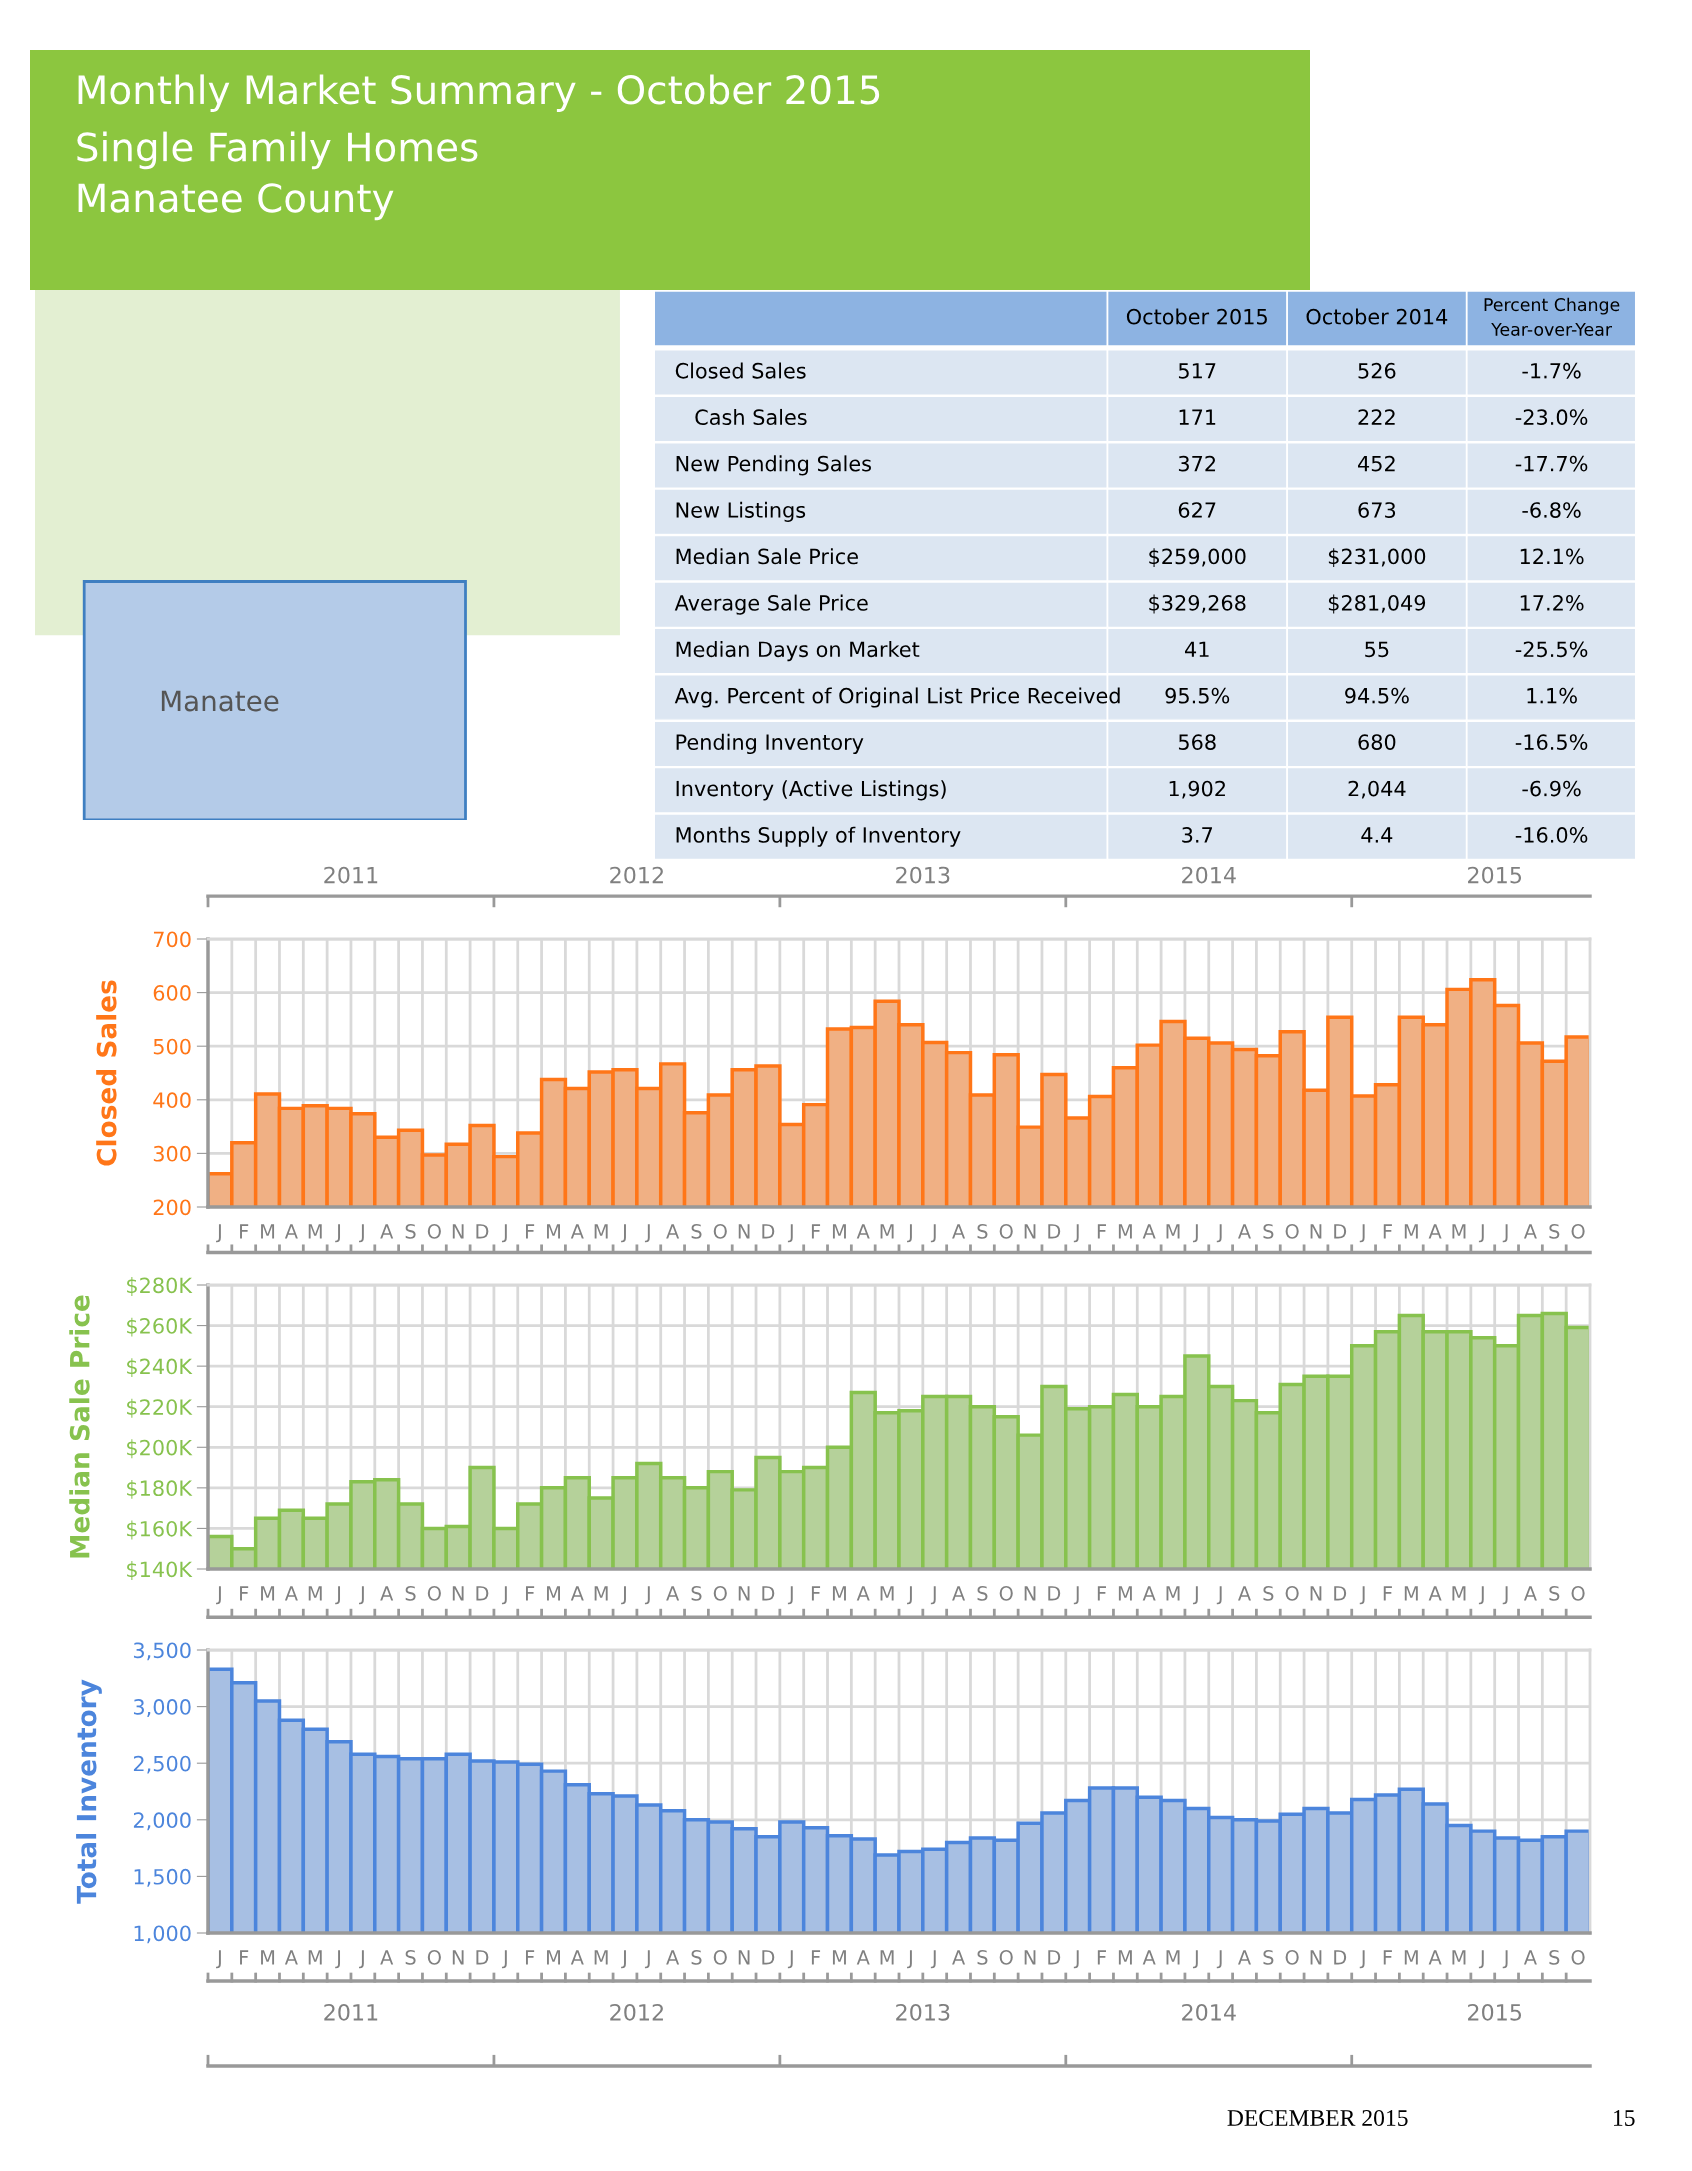 Image resolution: width=1692 pixels, height=2171 pixels. I want to click on text: 4.4, so click(1377, 835).